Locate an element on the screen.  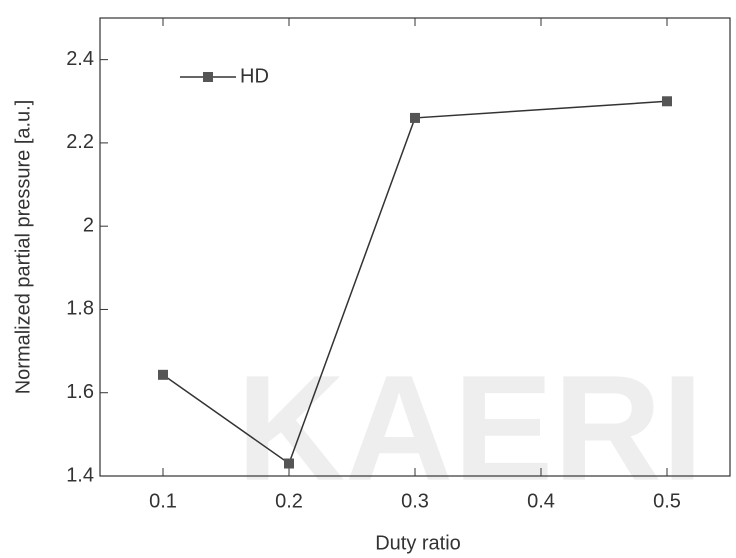
x-tick-label: 0.2 is located at coordinates (289, 501).